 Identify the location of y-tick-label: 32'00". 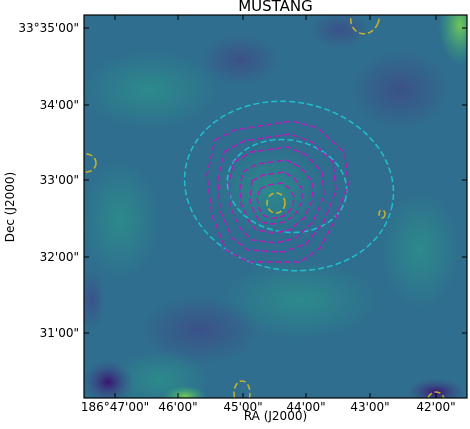
(59, 257).